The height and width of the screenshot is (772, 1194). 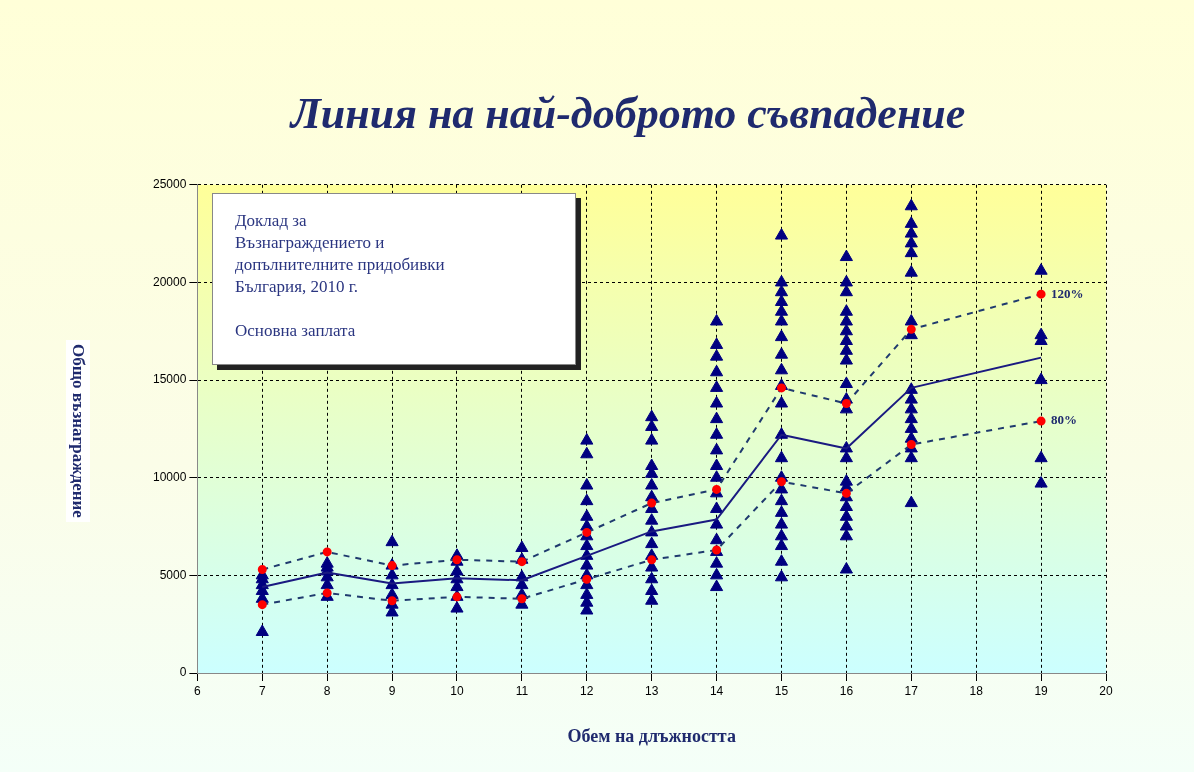 I want to click on y-tick-label: 25000, so click(x=169, y=184).